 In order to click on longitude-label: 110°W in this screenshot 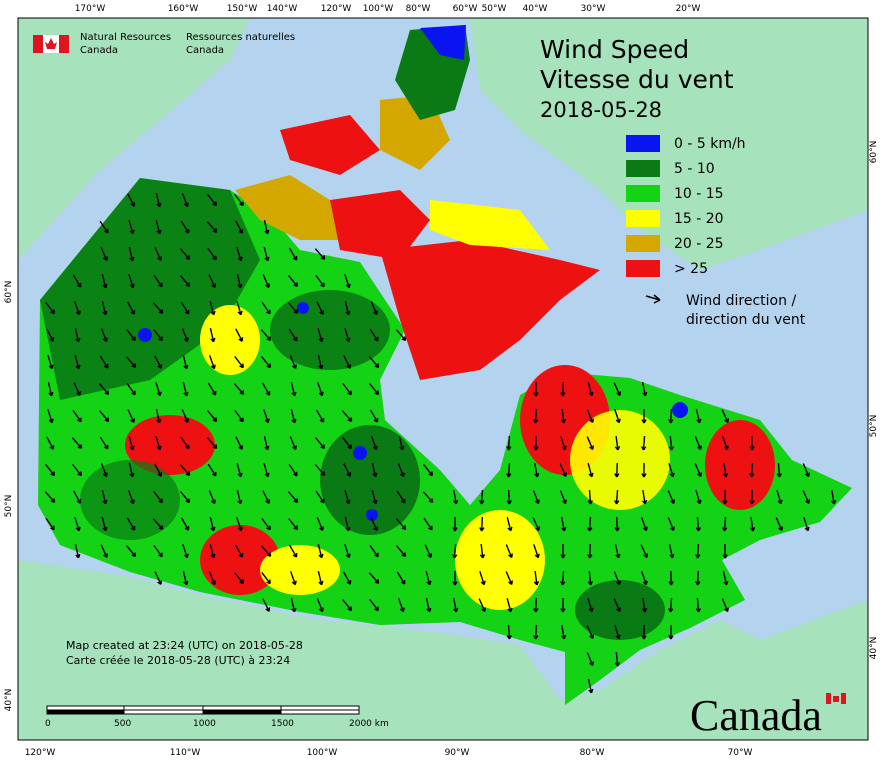, I will do `click(185, 753)`.